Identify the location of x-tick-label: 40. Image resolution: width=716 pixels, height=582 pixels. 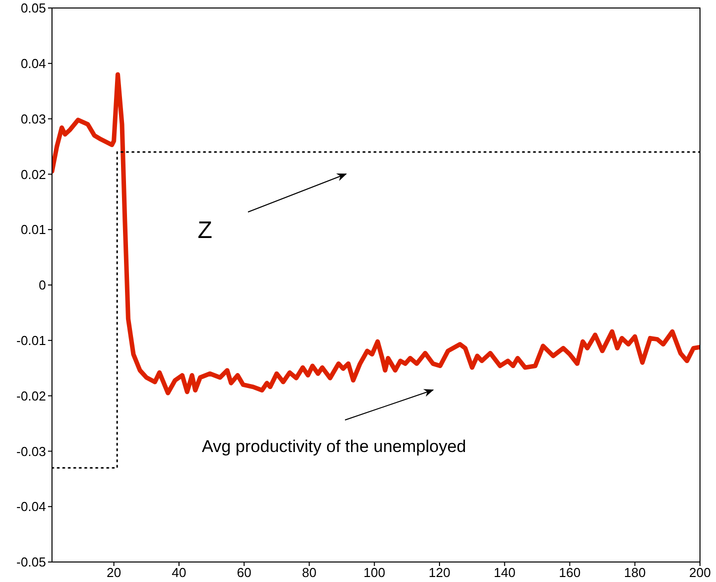
(179, 572).